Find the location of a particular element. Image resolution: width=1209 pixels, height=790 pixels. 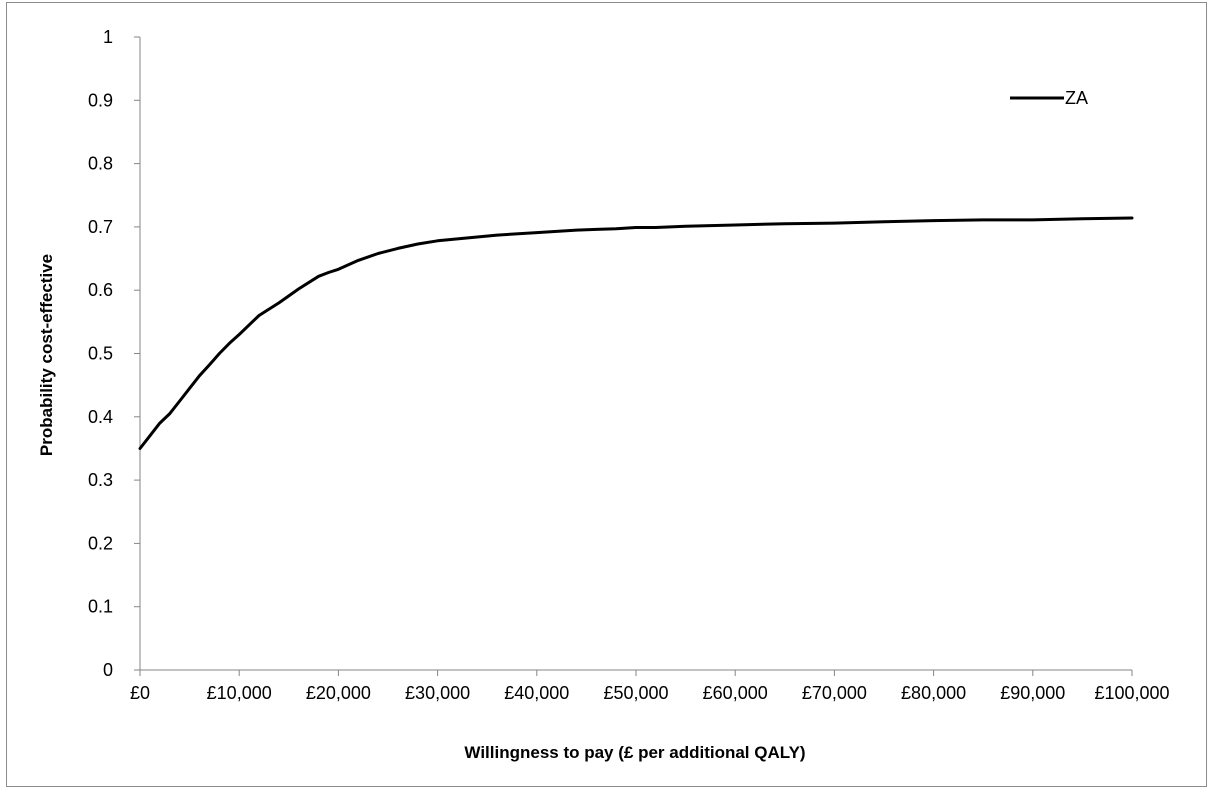

x-tick-label: £40,000 is located at coordinates (536, 693).